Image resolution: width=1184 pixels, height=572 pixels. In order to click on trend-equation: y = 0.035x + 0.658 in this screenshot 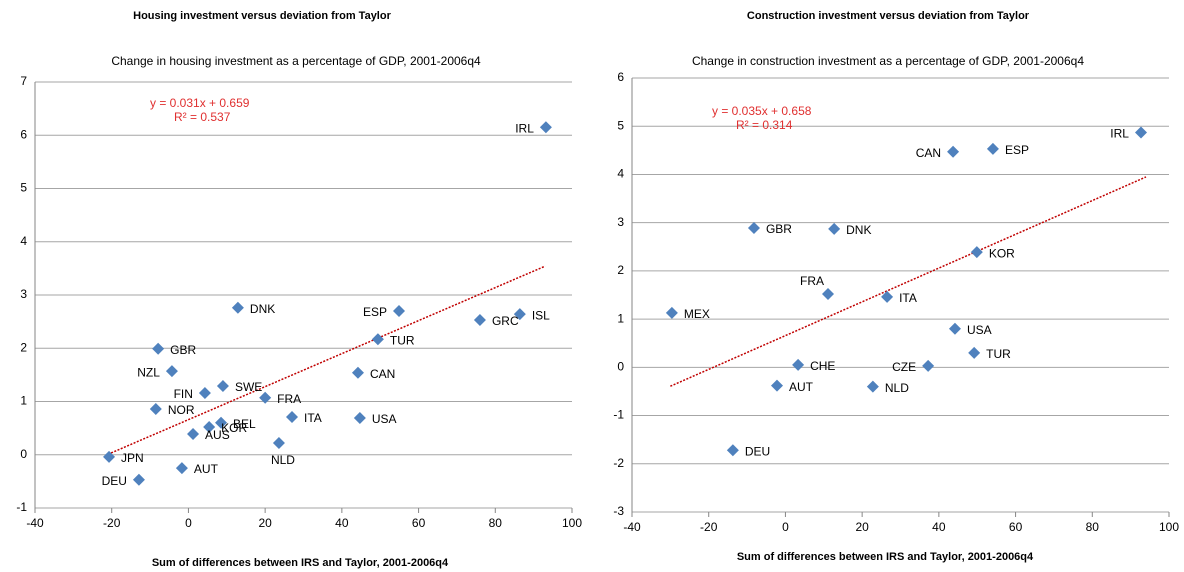, I will do `click(762, 111)`.